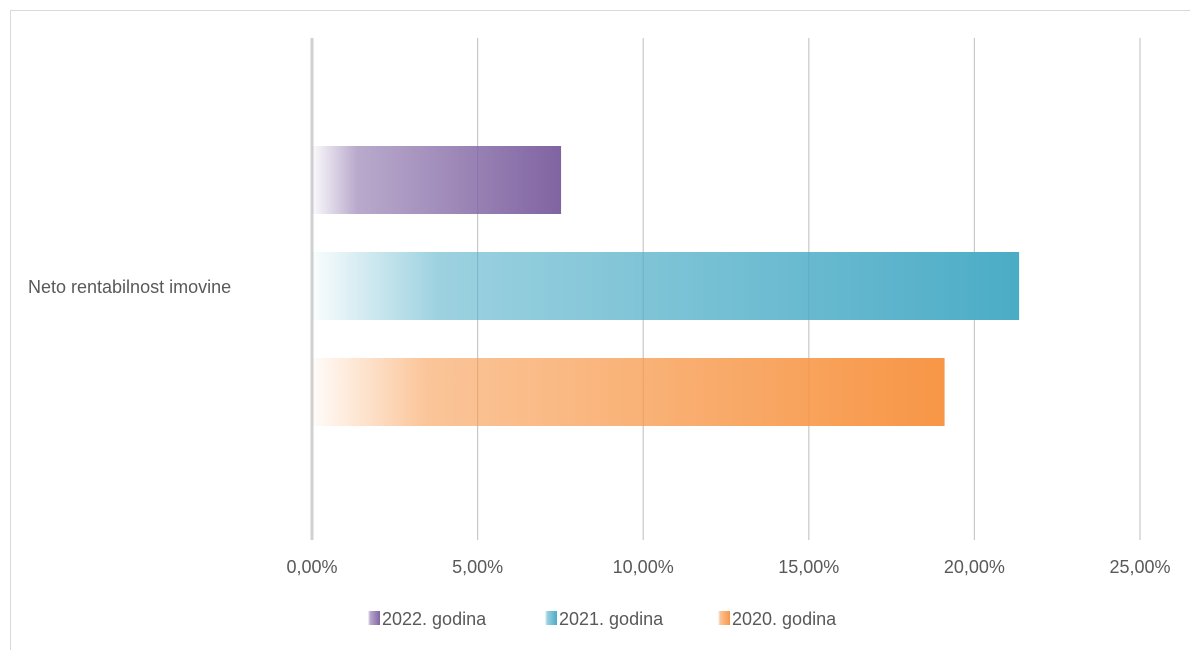 The image size is (1190, 650). I want to click on x-tick-label: 5,00%, so click(477, 567).